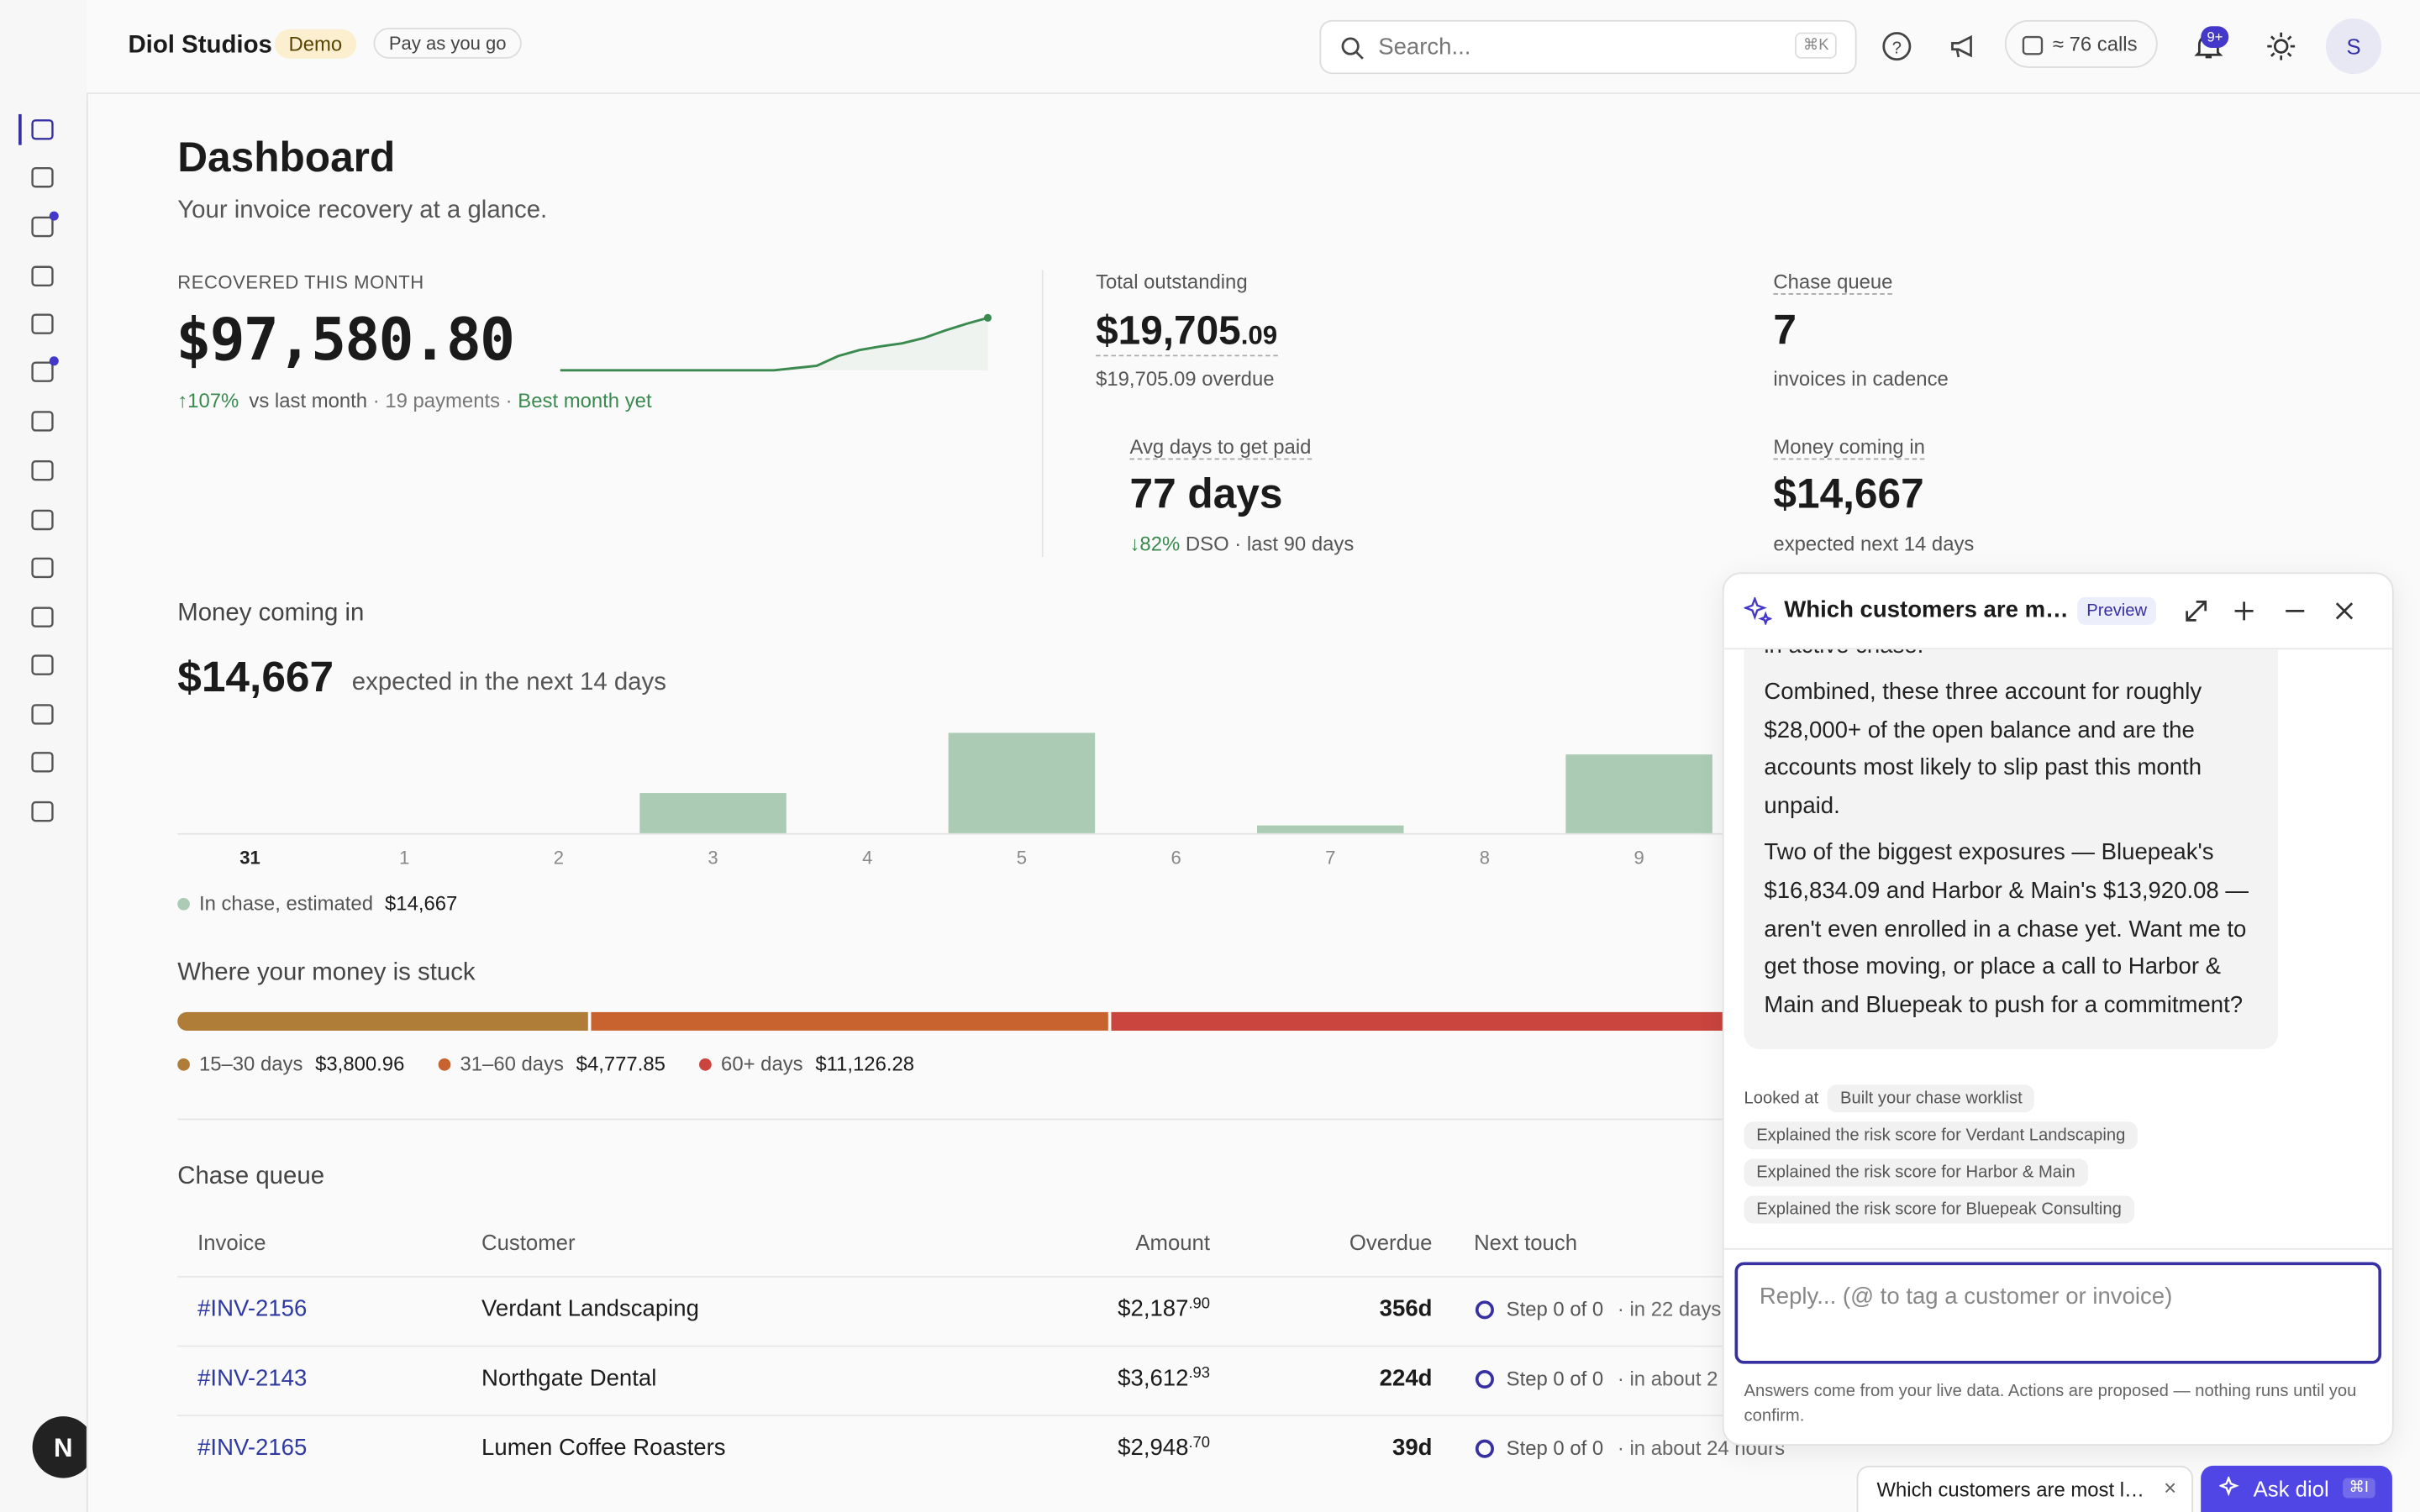  Describe the element at coordinates (621, 1064) in the screenshot. I see `legend-value: $4,777.85` at that location.